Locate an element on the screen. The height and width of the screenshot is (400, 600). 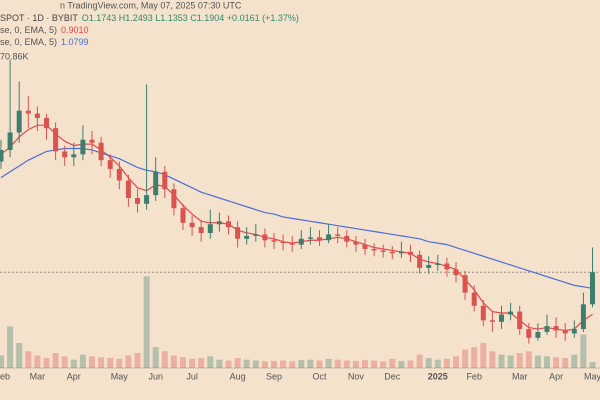
x-tick-label: Oct is located at coordinates (319, 376).